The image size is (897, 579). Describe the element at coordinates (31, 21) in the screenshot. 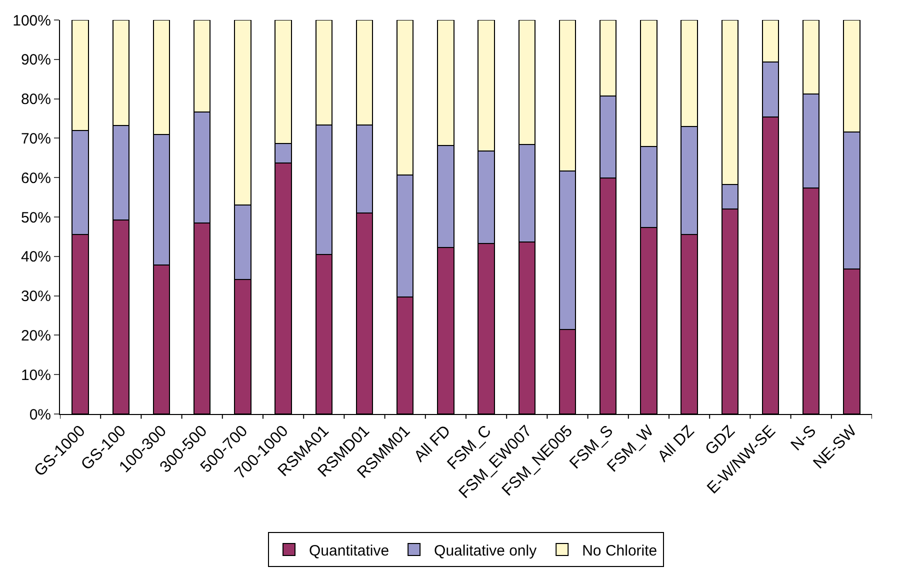

I see `y-tick-label: 100%` at that location.